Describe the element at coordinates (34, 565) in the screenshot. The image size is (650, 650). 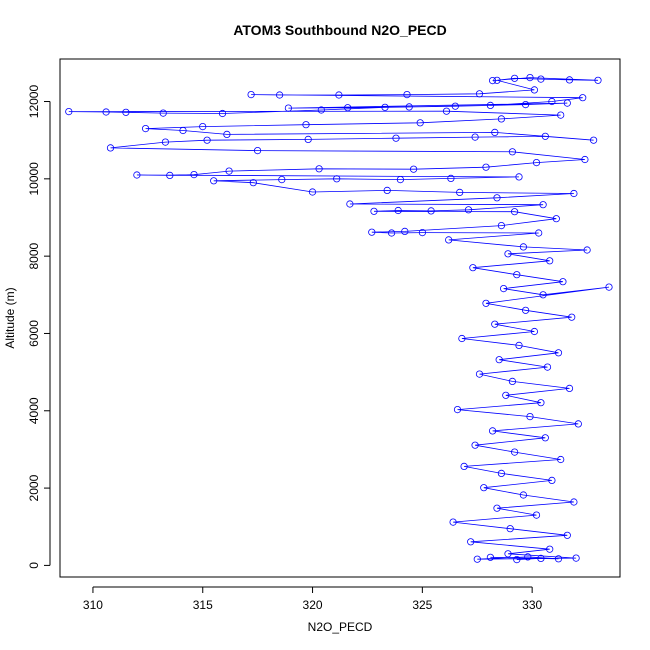
I see `y-tick-label: 0` at that location.